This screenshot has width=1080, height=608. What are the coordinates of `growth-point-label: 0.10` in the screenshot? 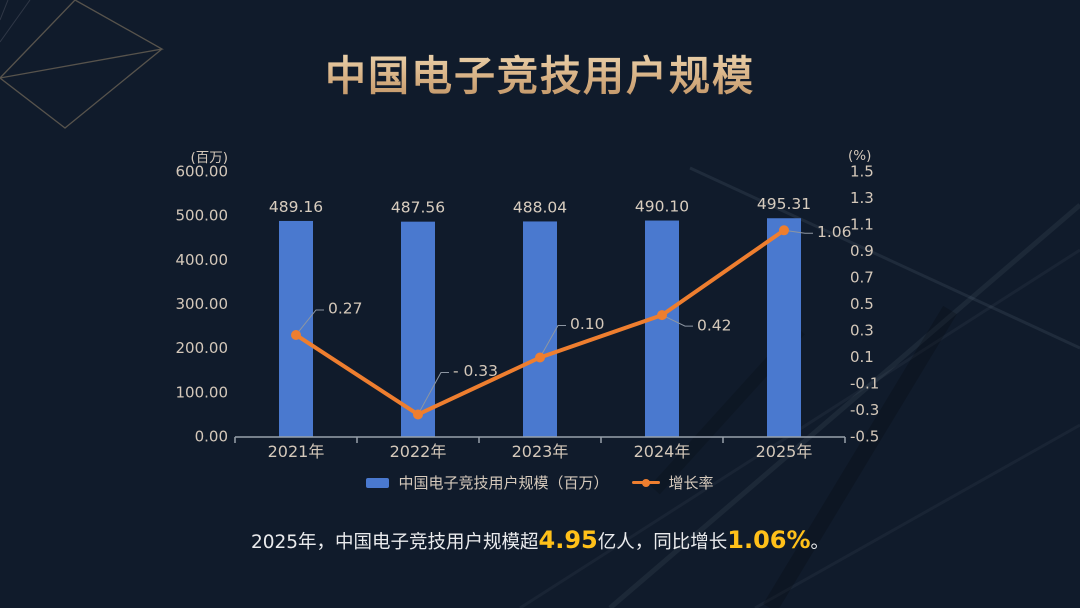 It's located at (587, 324).